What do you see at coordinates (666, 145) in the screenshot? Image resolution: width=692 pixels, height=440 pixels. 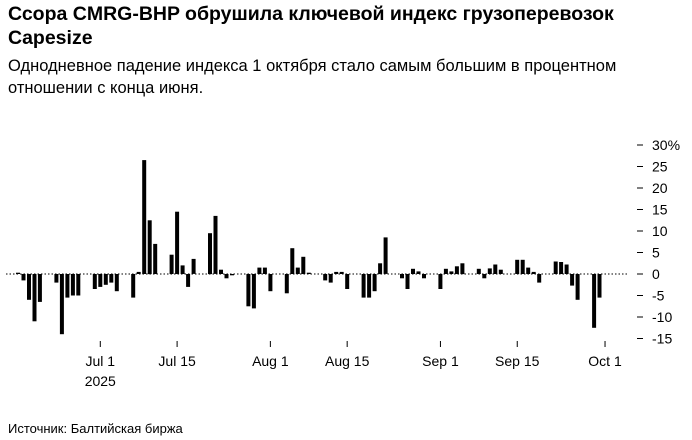 I see `y-tick-label: 30%` at bounding box center [666, 145].